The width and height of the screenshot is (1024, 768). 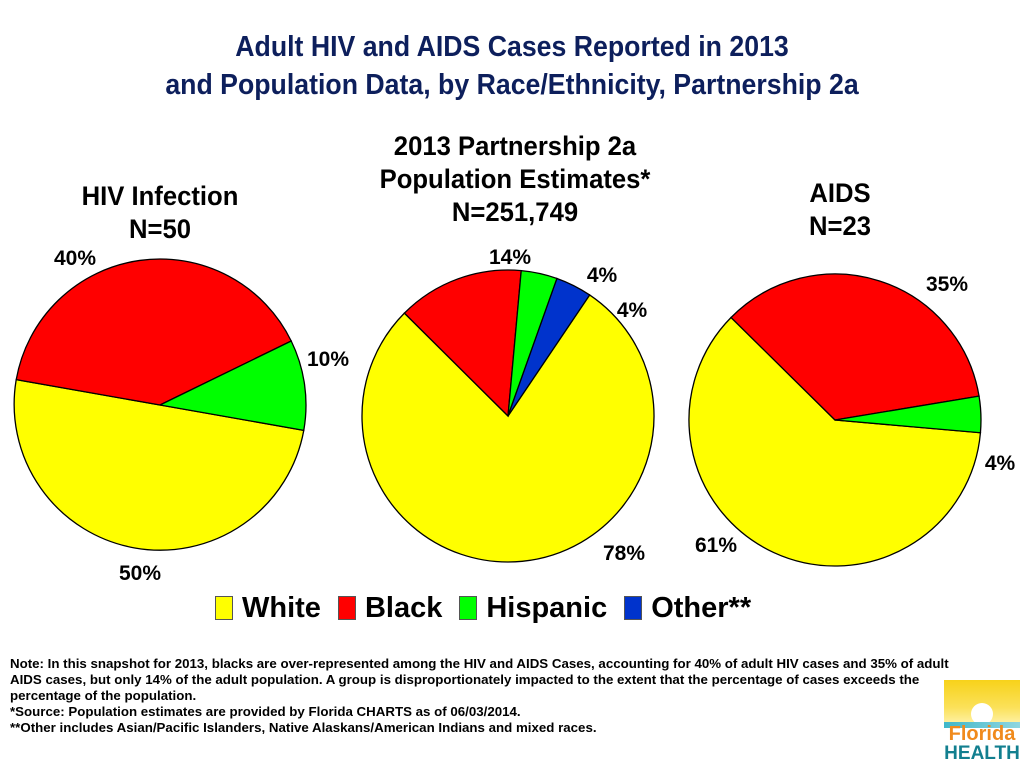 I want to click on population-pie-label-other: 4%, so click(x=632, y=310).